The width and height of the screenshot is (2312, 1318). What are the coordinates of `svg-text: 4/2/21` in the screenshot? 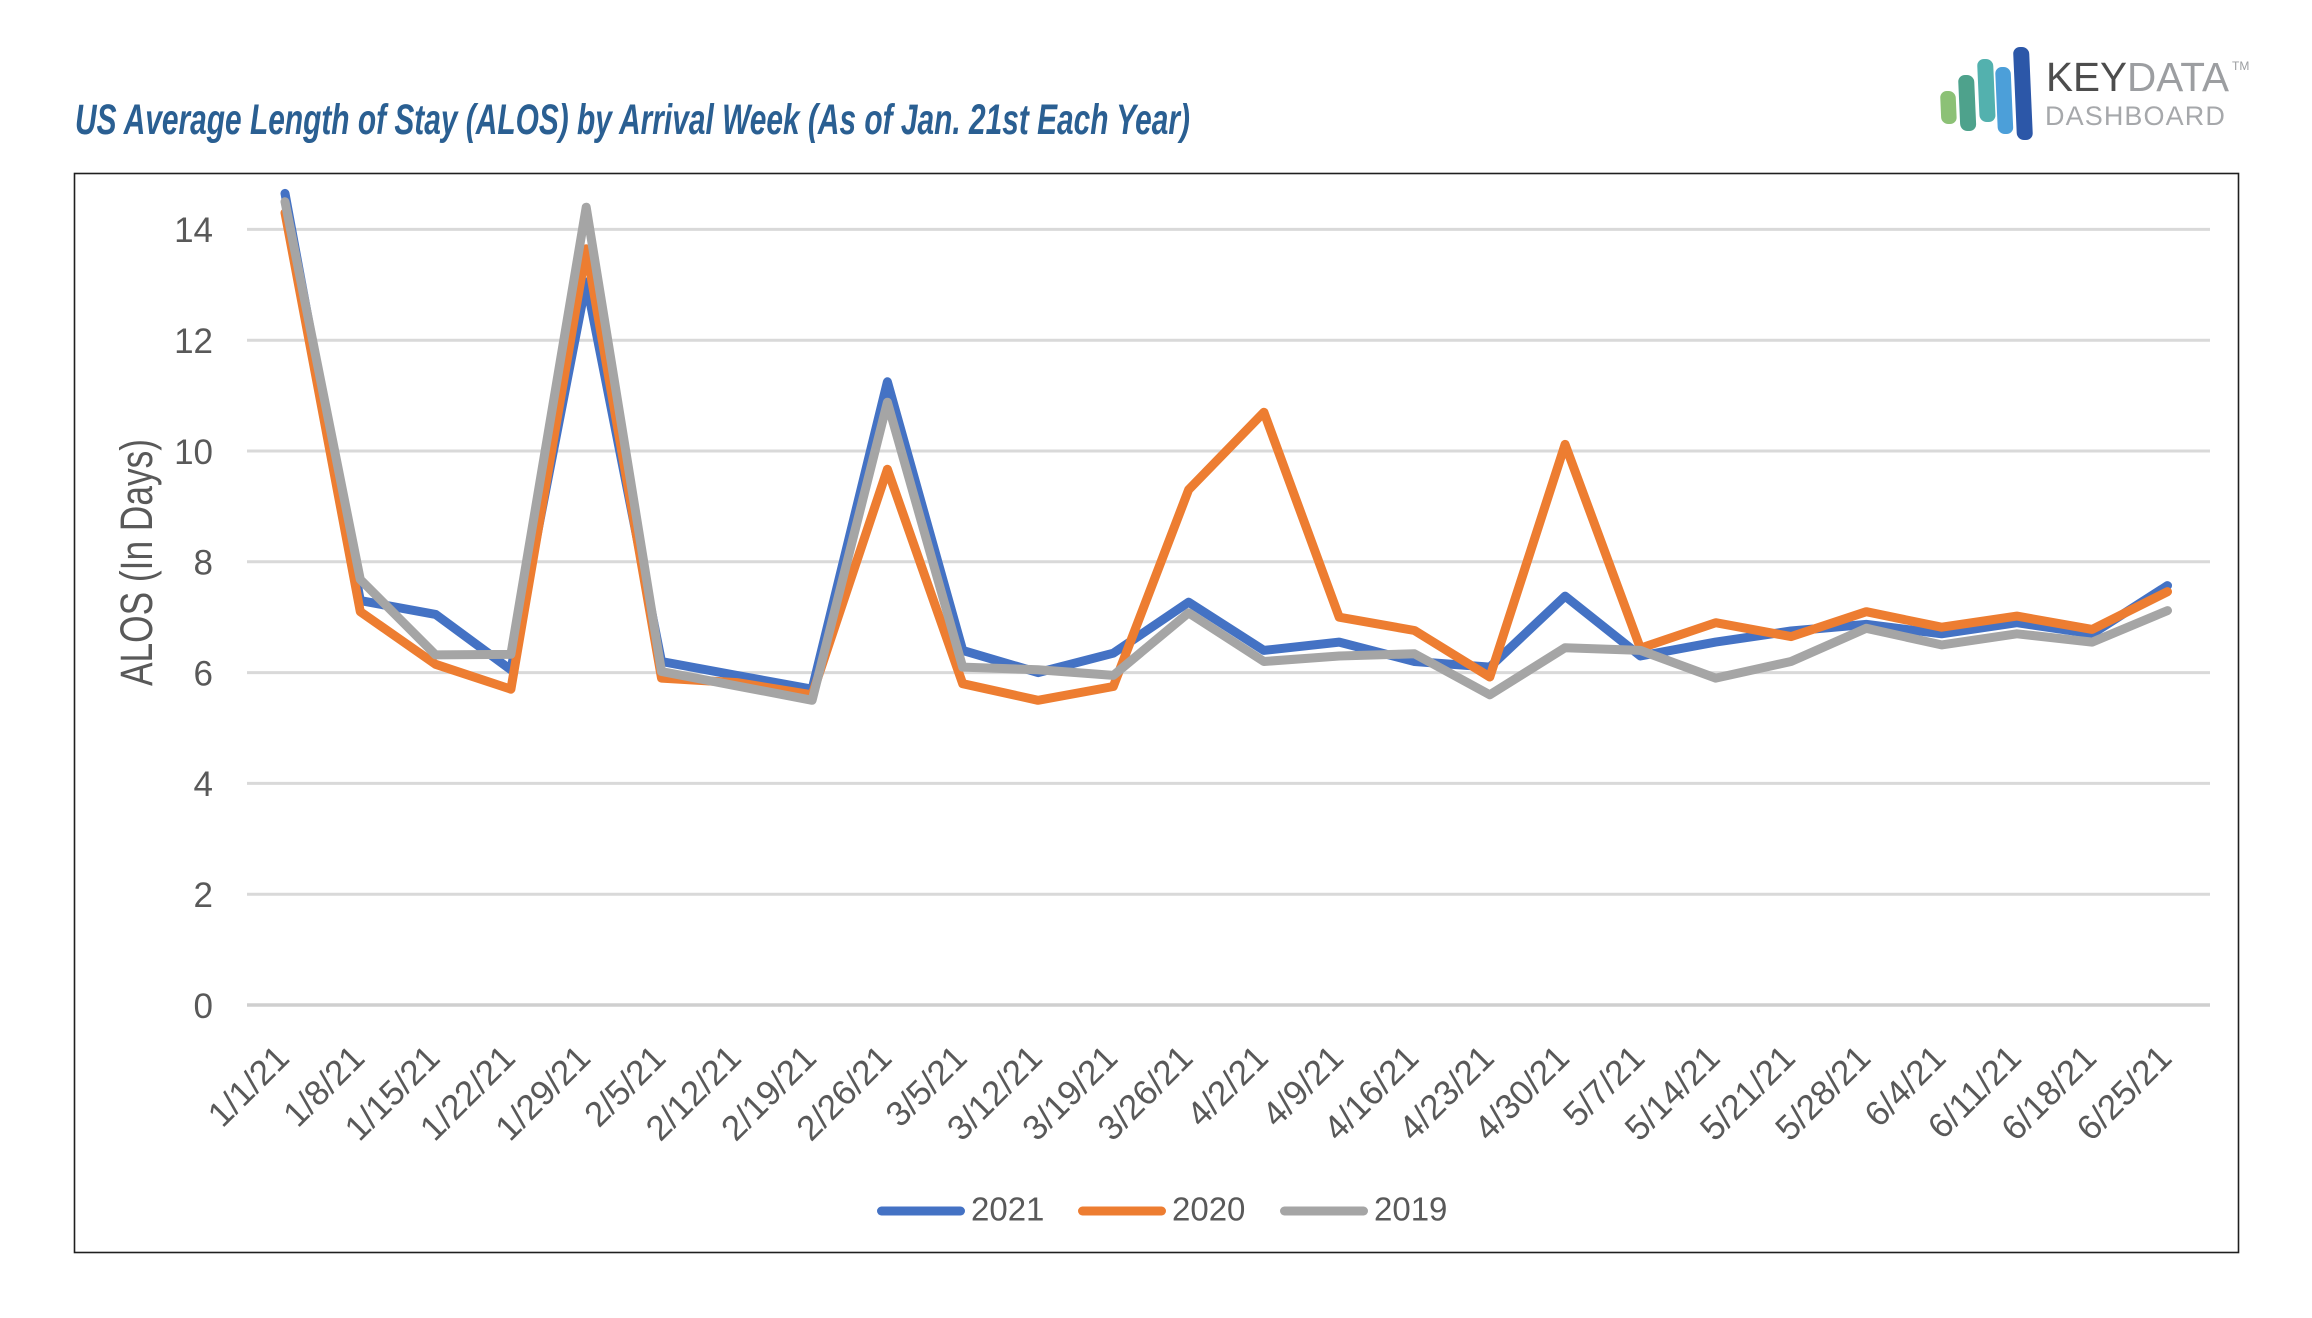 It's located at (1227, 1086).